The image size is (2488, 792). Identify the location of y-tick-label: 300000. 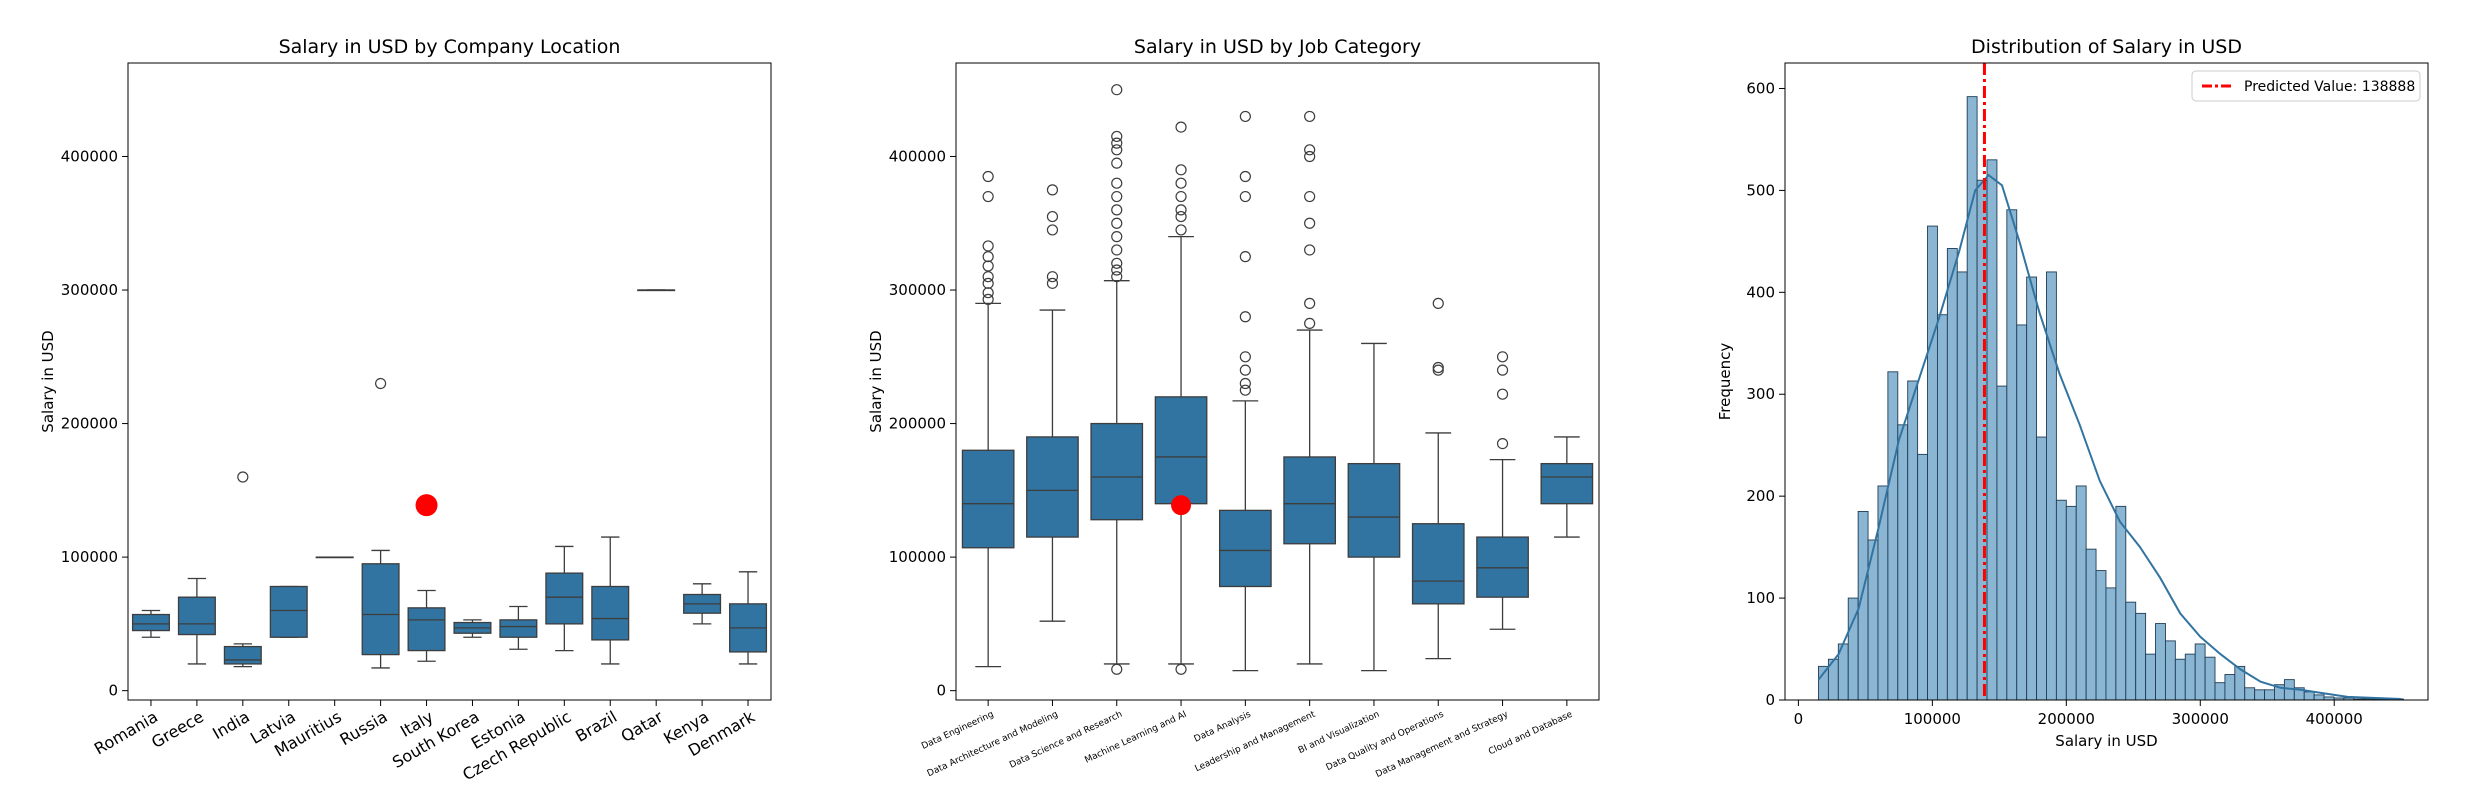
(917, 290).